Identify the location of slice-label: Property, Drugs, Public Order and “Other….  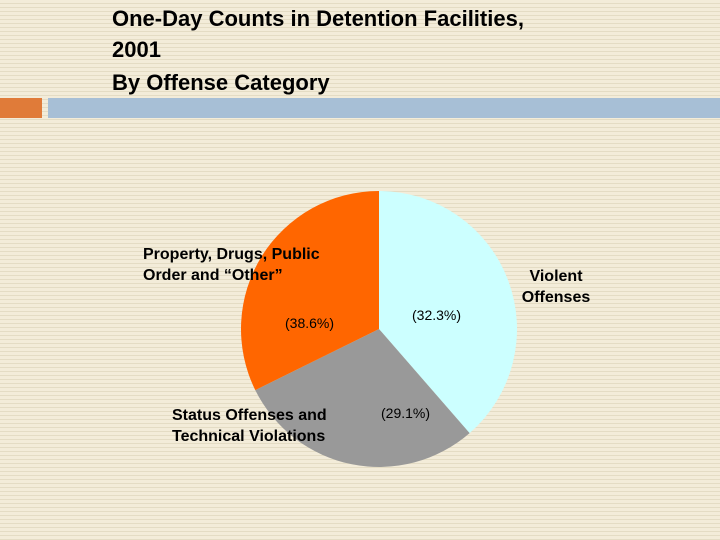
(231, 265).